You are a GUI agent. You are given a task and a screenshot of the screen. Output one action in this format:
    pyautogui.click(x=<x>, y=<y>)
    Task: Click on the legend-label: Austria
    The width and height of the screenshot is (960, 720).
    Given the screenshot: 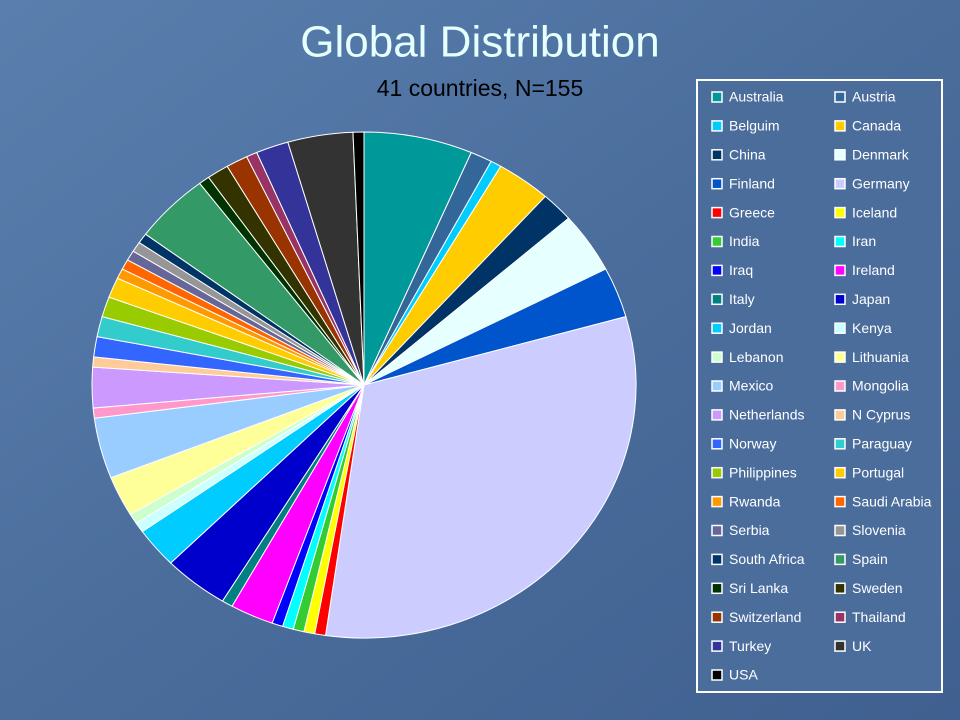 What is the action you would take?
    pyautogui.click(x=874, y=97)
    